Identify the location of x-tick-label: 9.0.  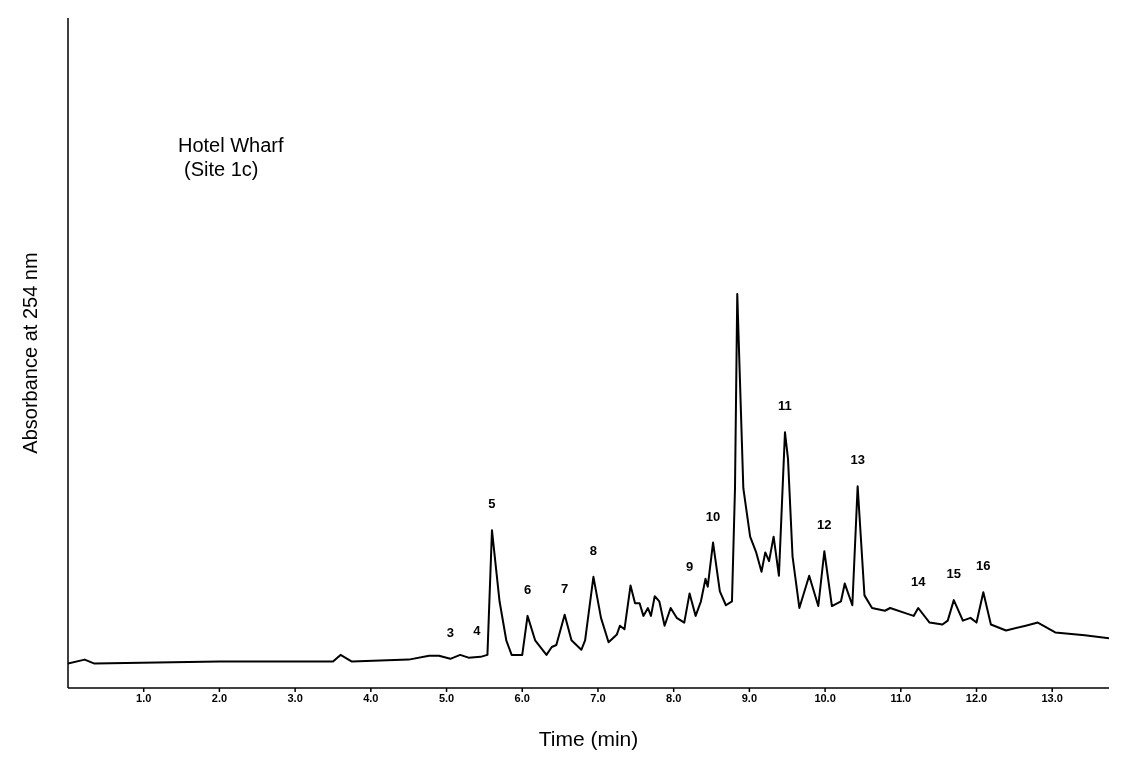
(749, 697).